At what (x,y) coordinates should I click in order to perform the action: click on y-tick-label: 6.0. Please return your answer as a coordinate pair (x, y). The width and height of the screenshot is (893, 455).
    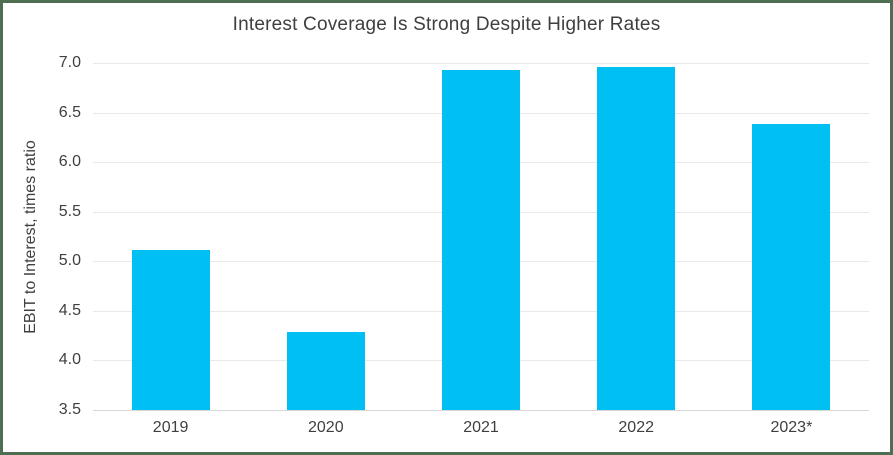
    Looking at the image, I should click on (69, 162).